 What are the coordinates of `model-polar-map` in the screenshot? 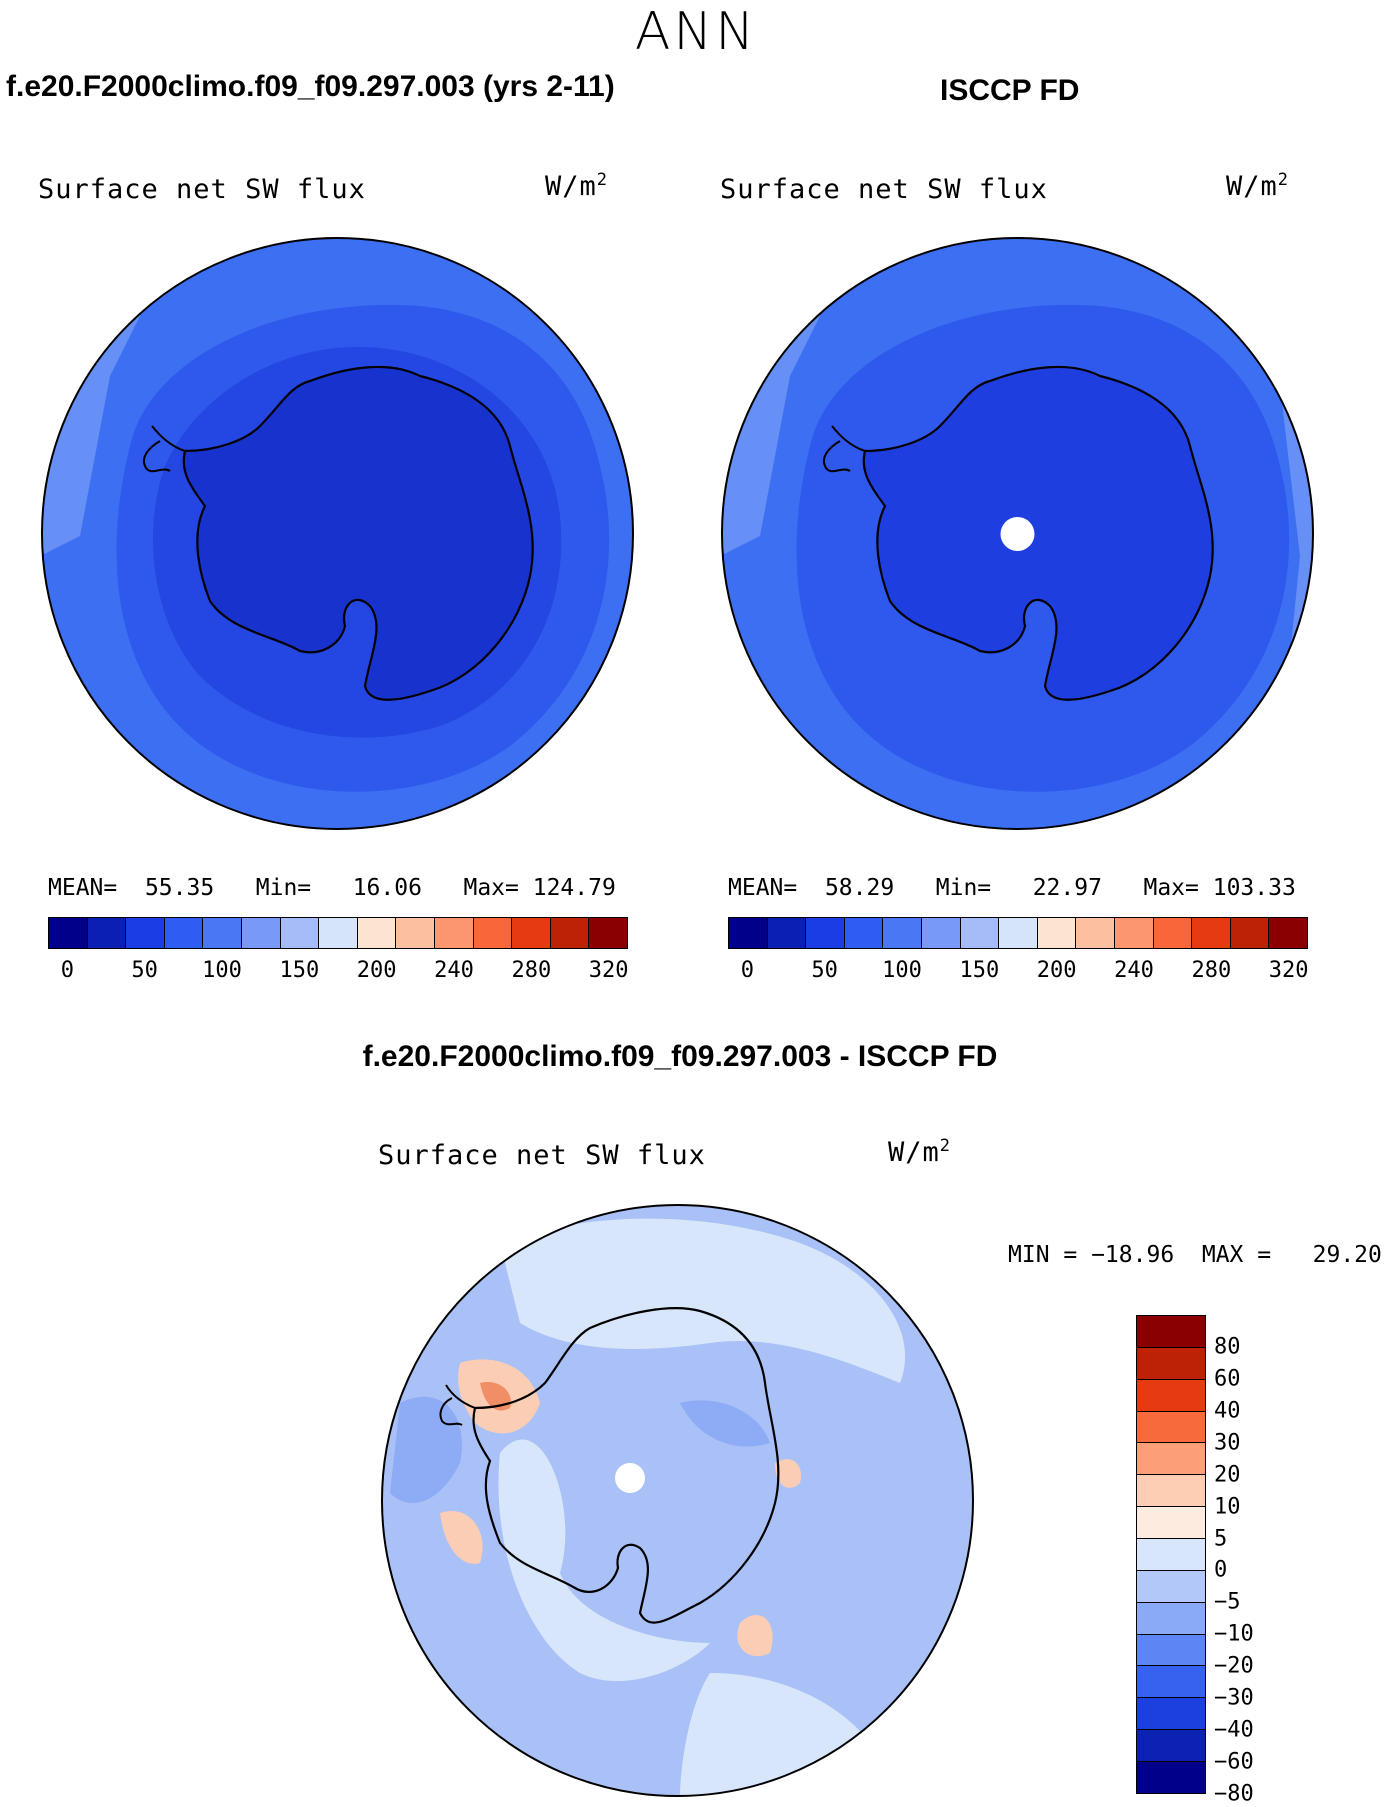 It's located at (337, 533).